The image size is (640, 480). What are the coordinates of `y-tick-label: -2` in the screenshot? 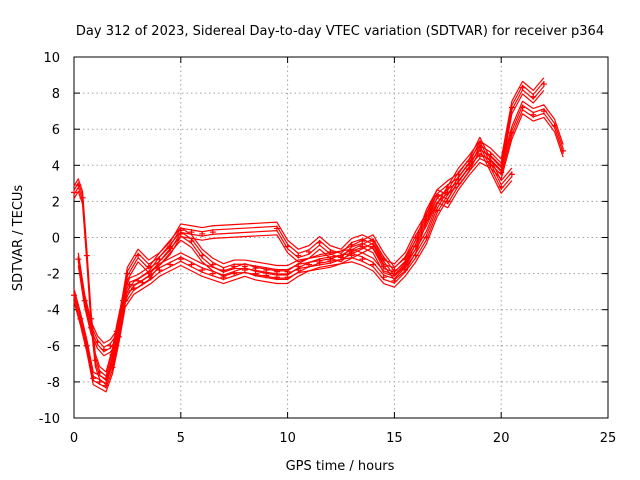 It's located at (53, 275).